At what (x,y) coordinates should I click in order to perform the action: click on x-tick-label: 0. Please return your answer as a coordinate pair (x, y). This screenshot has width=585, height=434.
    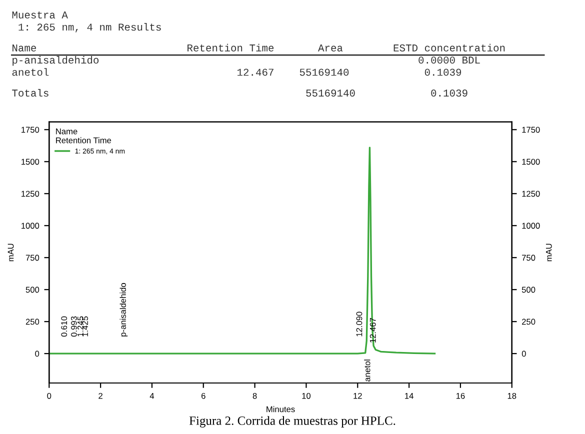
    Looking at the image, I should click on (49, 395).